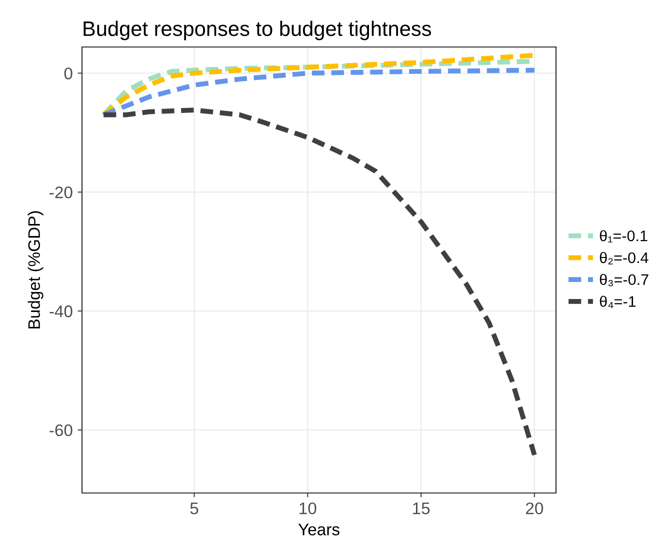 This screenshot has height=536, width=659. I want to click on y-tick-label: -20, so click(61, 192).